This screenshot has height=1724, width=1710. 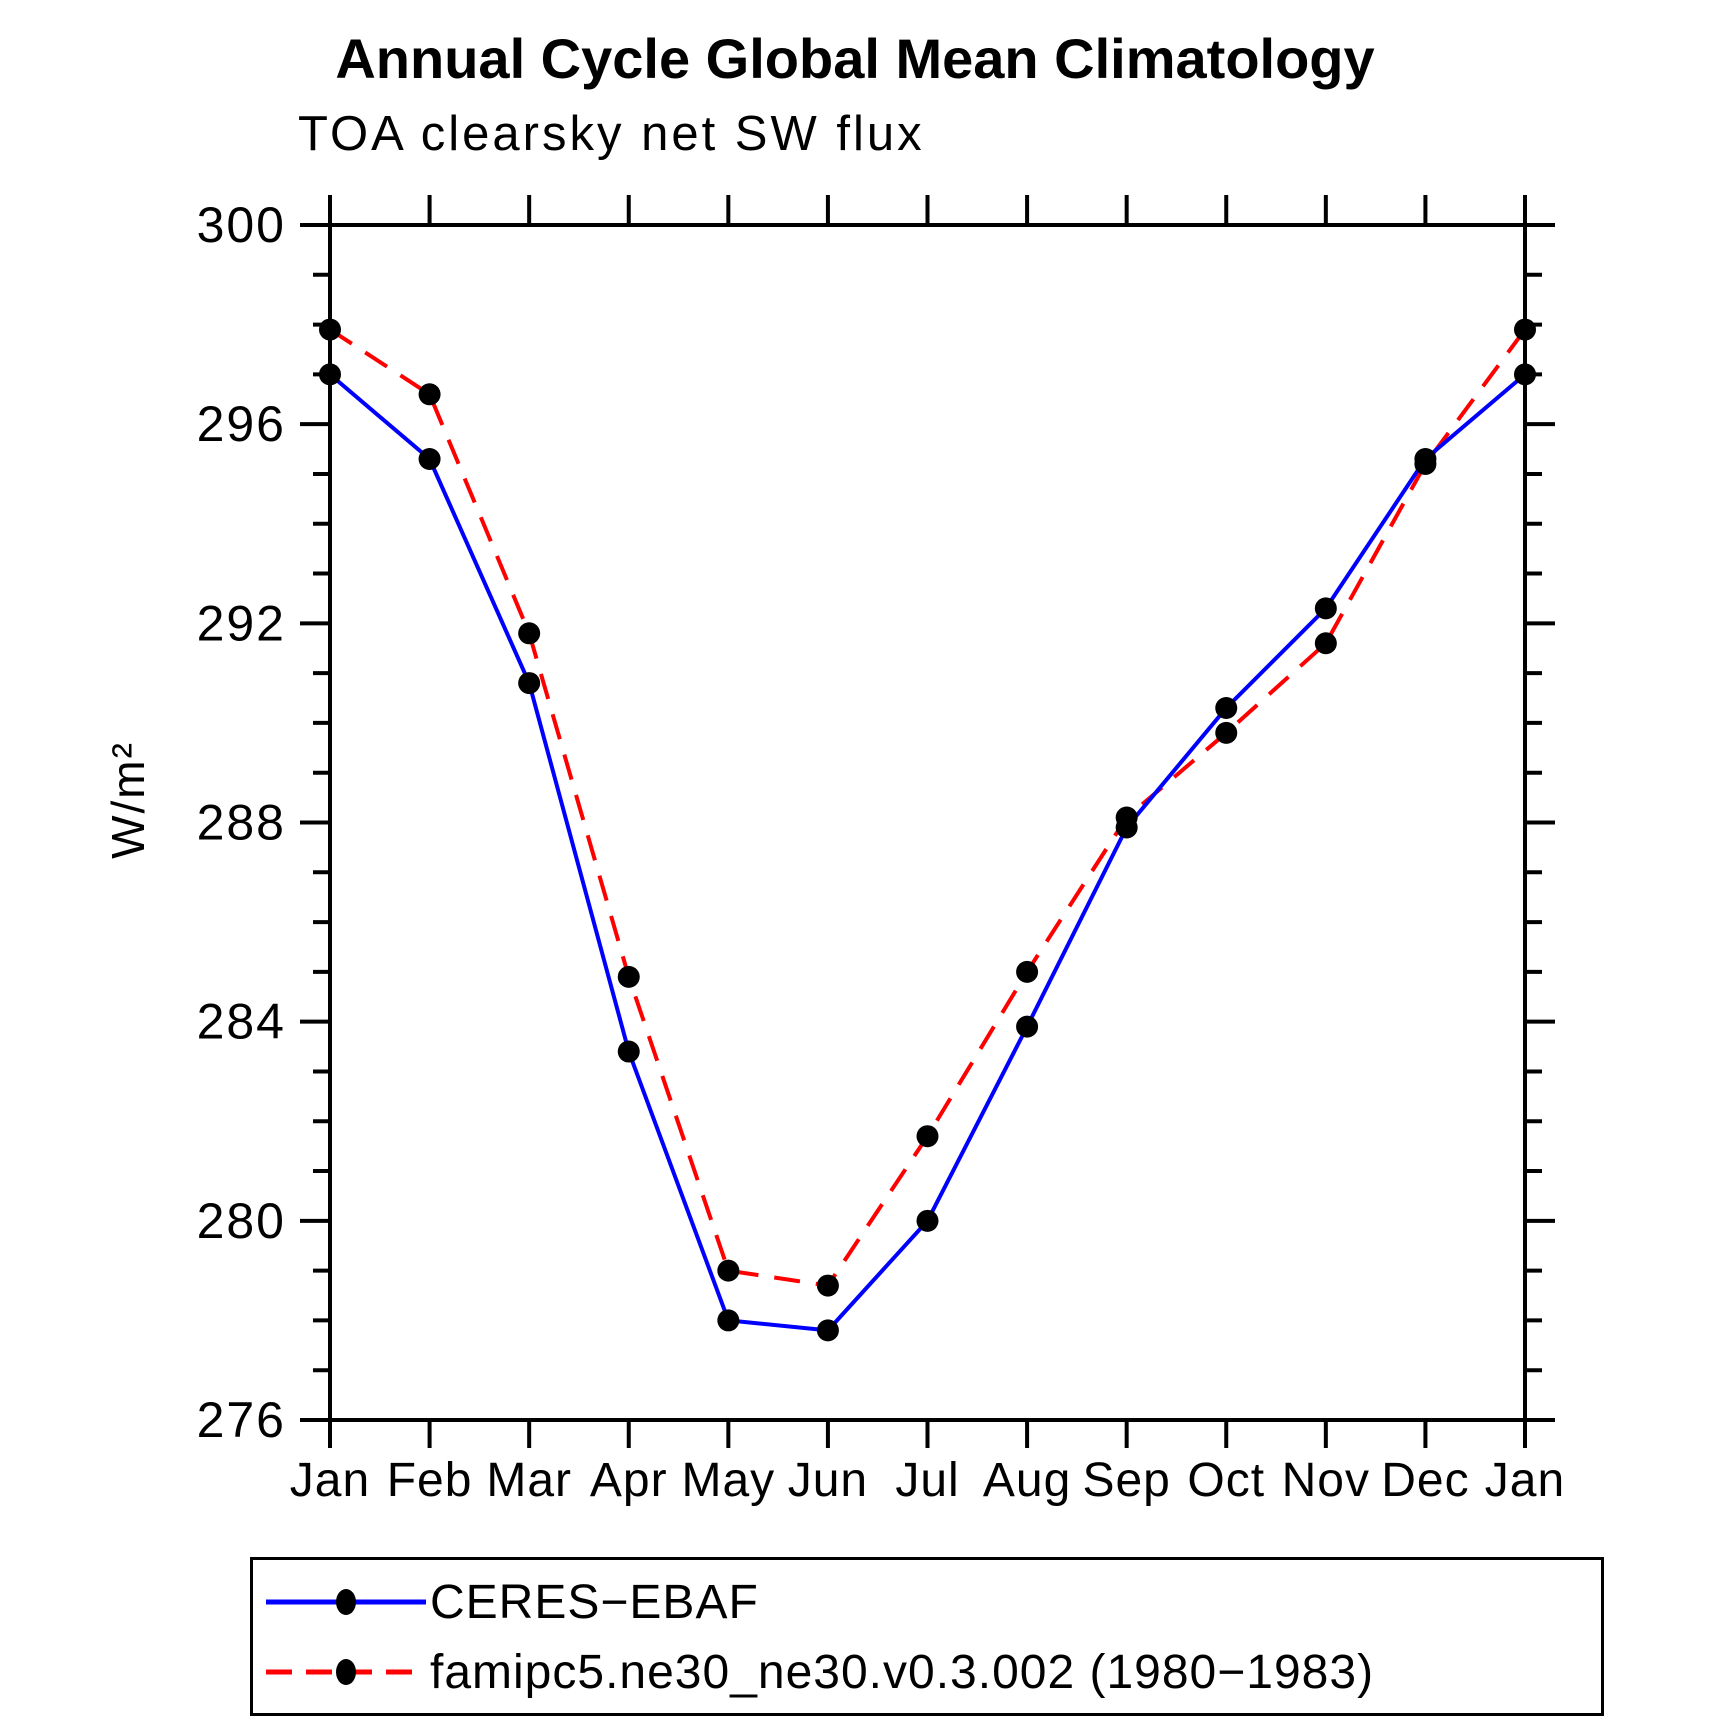 I want to click on chart-subtitle: TOA clearsky net SW flux, so click(x=611, y=134).